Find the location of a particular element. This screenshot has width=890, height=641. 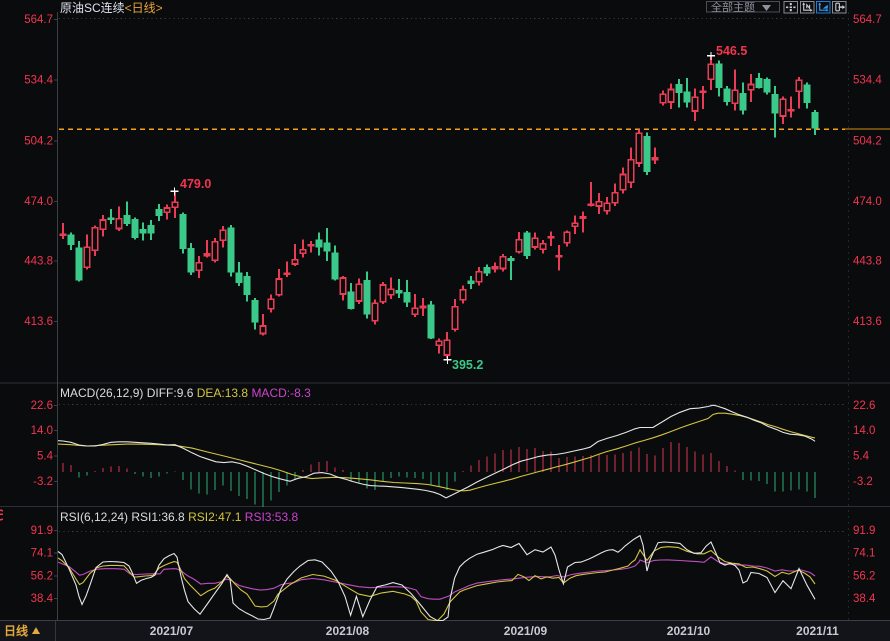

svg-text: 2021/07 is located at coordinates (172, 631).